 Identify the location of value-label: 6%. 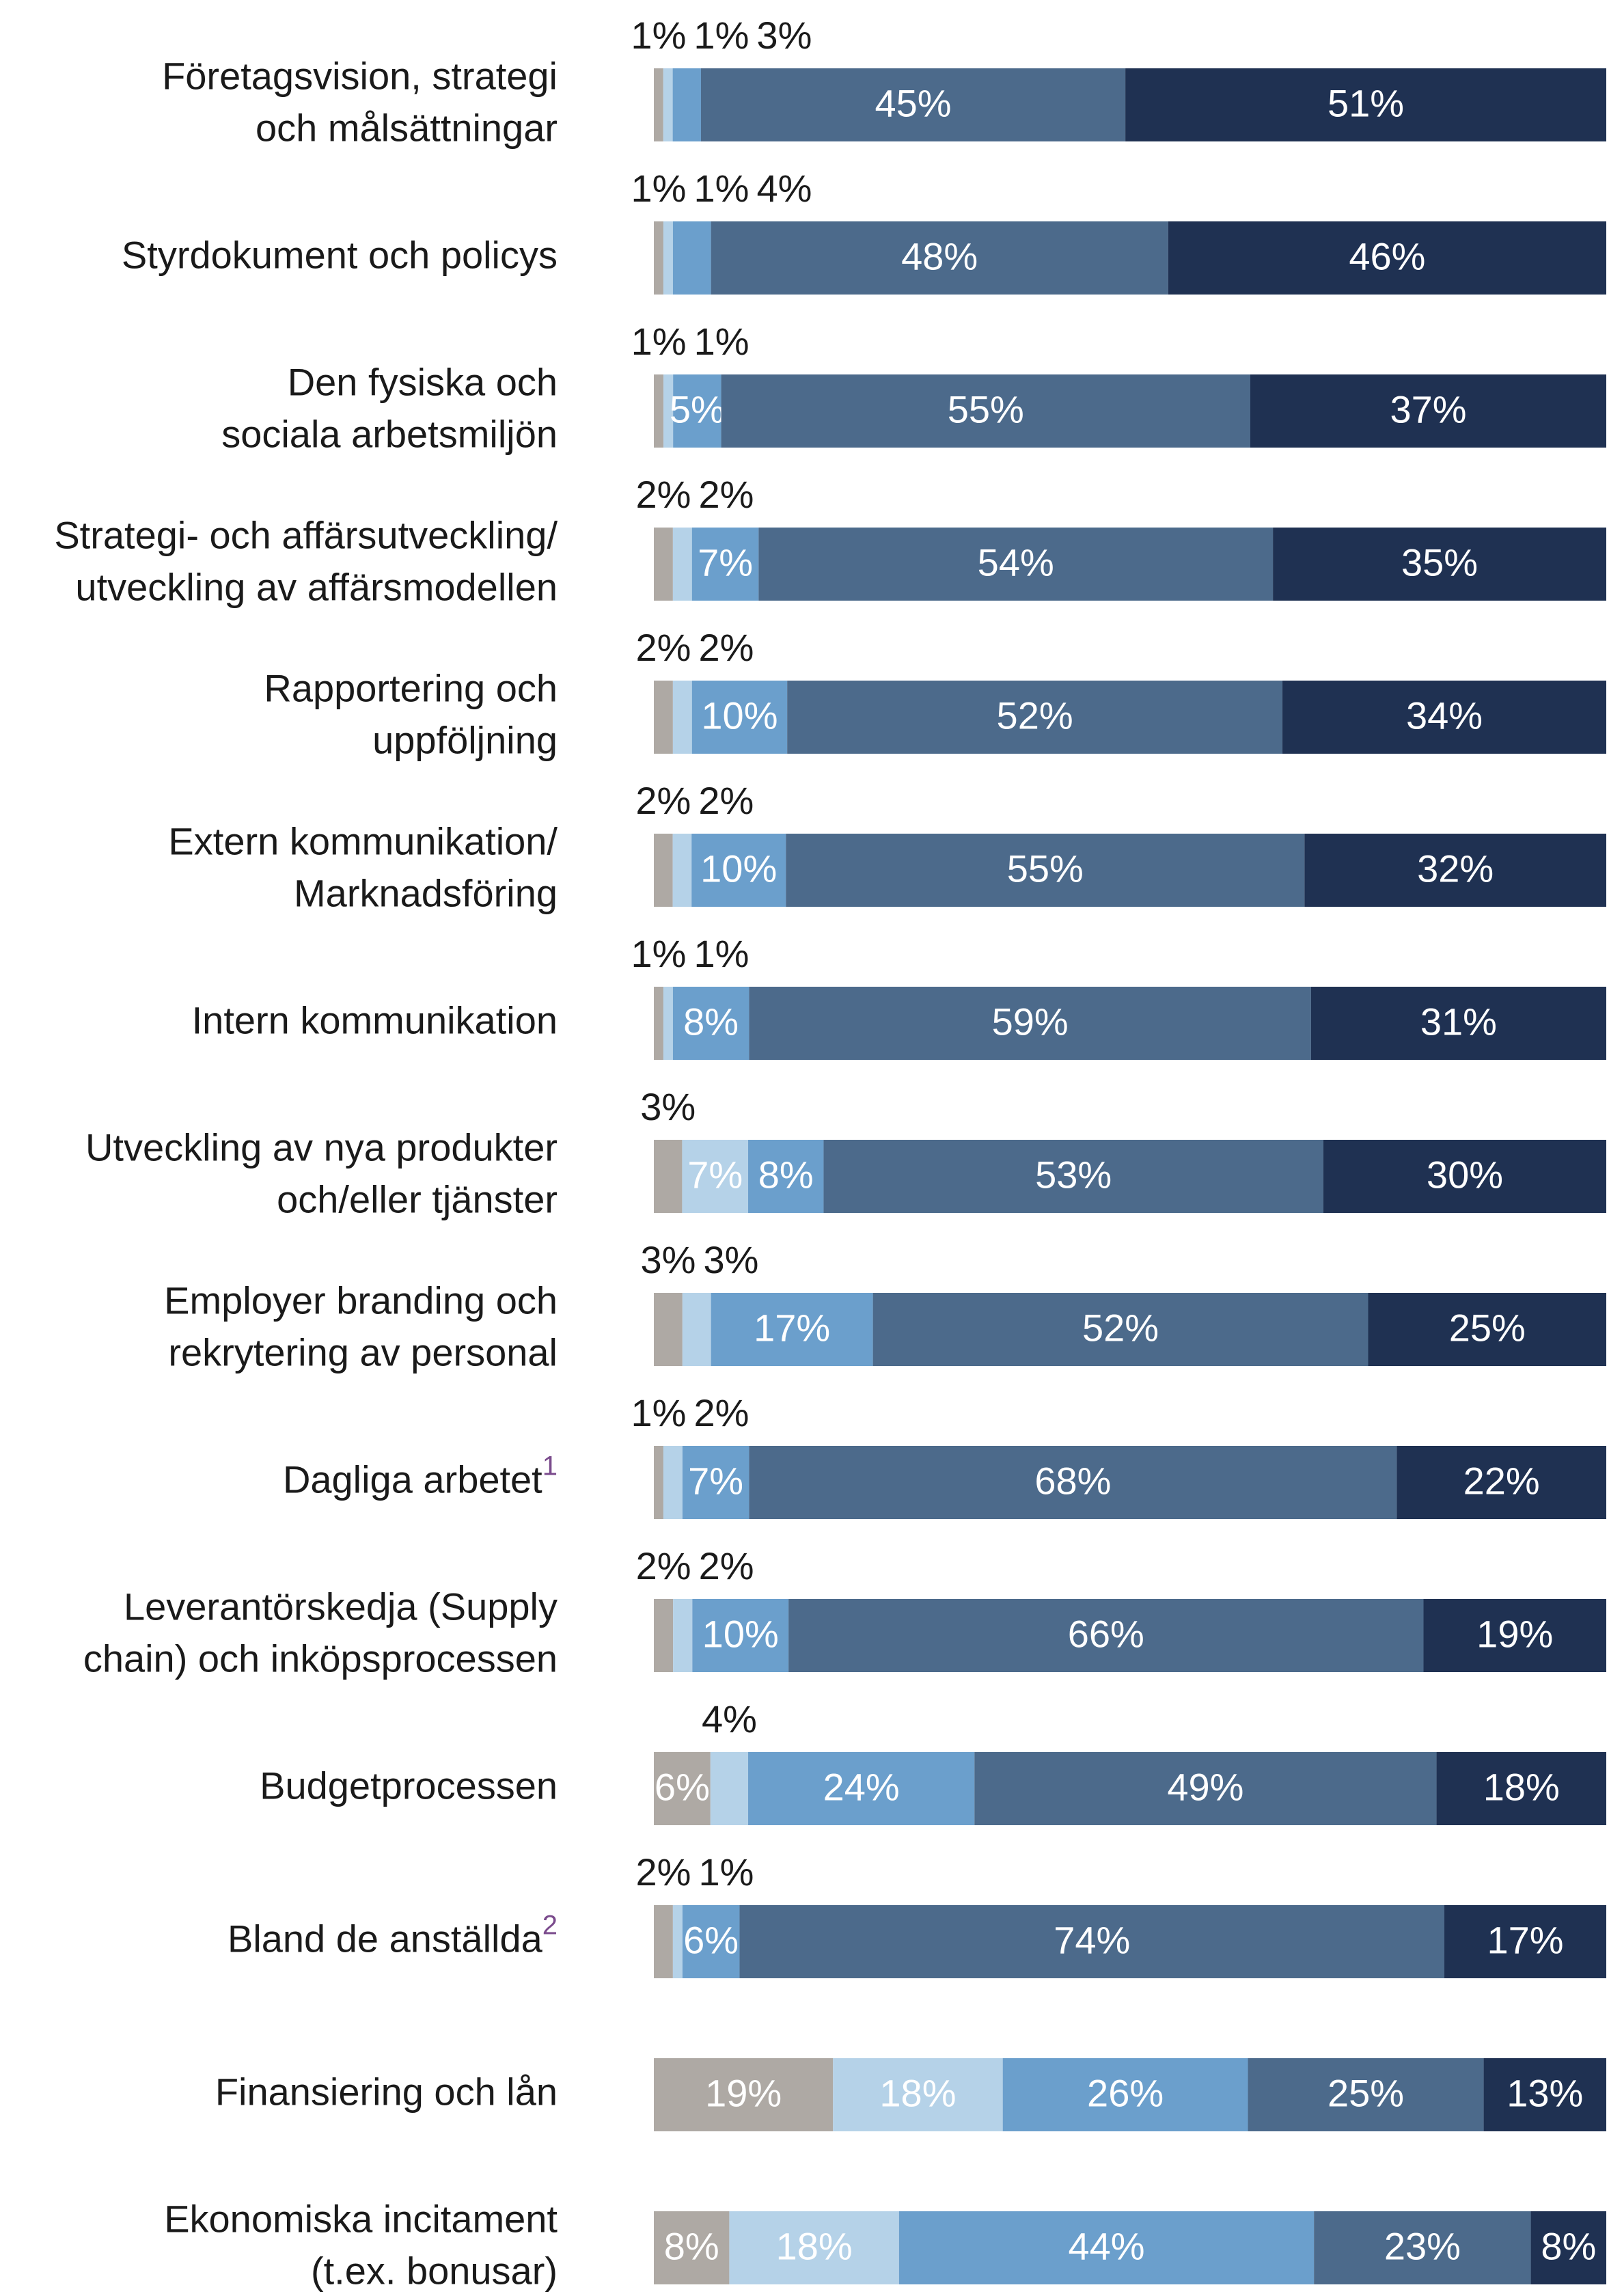
(682, 1786).